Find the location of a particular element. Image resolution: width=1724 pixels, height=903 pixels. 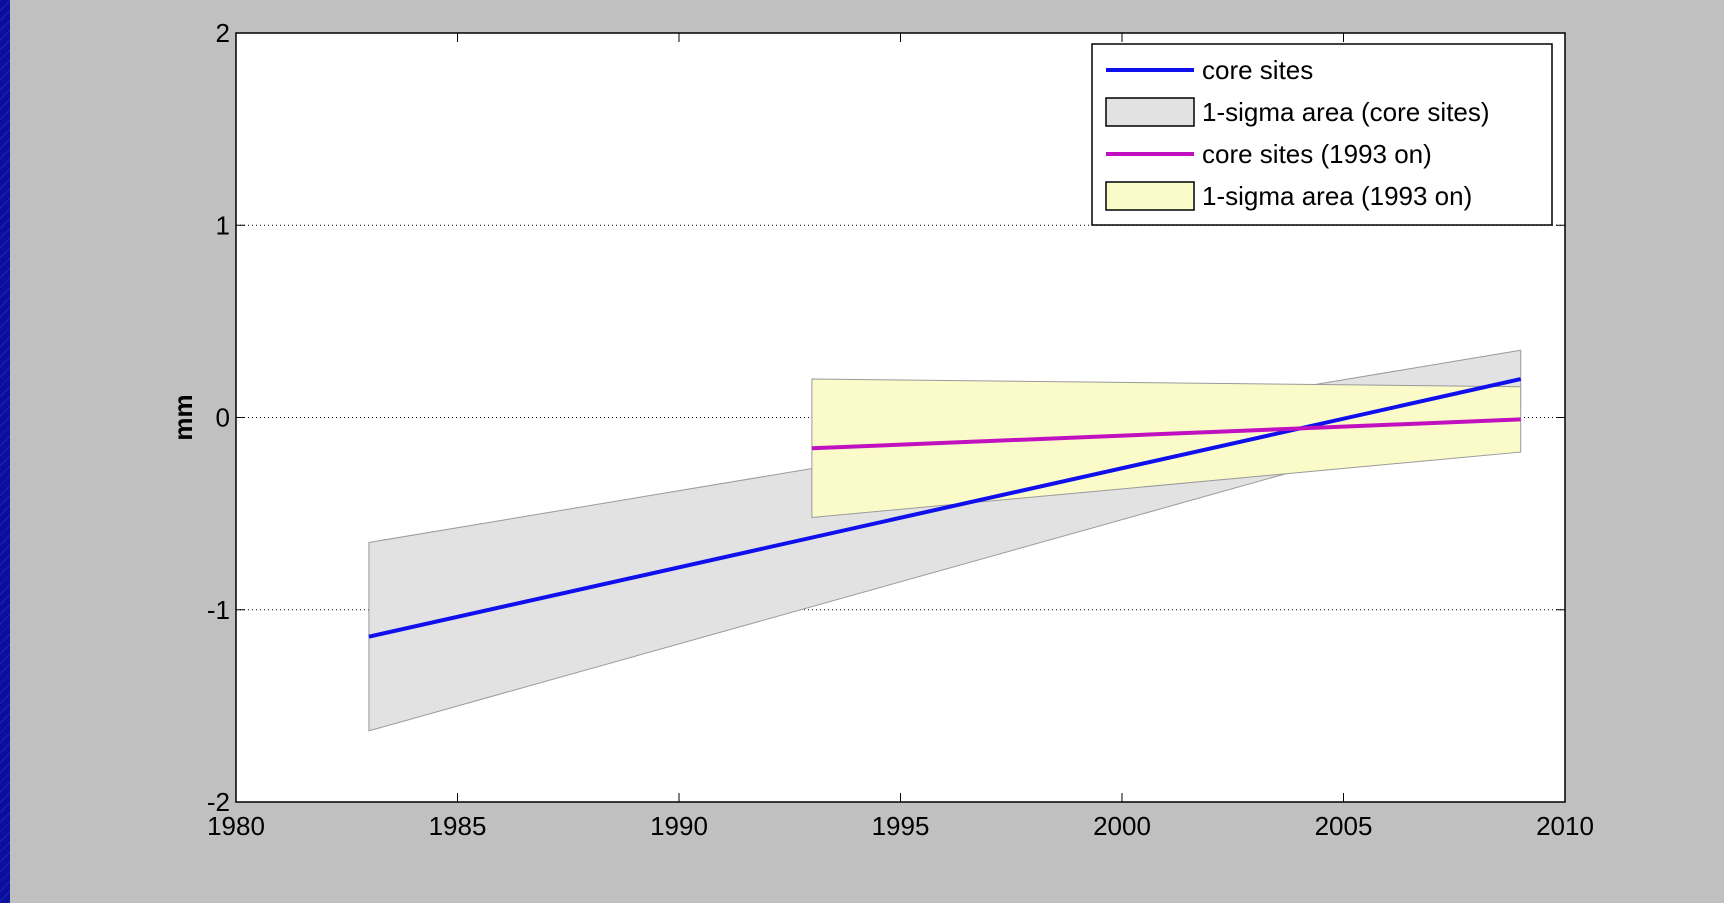

core-sites-1993-line is located at coordinates (1166, 434).